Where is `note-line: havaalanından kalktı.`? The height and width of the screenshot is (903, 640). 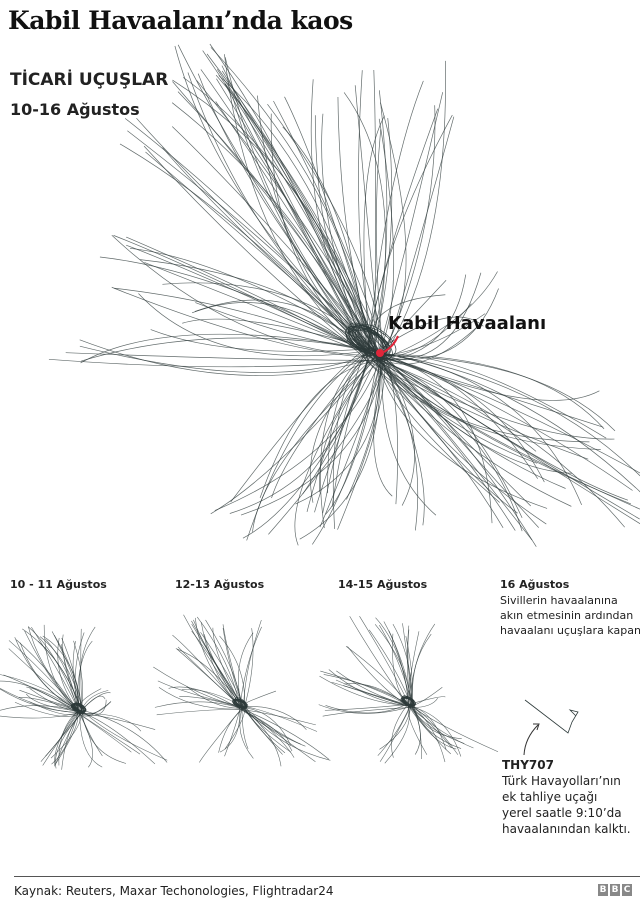
note-line: havaalanından kalktı. is located at coordinates (566, 829).